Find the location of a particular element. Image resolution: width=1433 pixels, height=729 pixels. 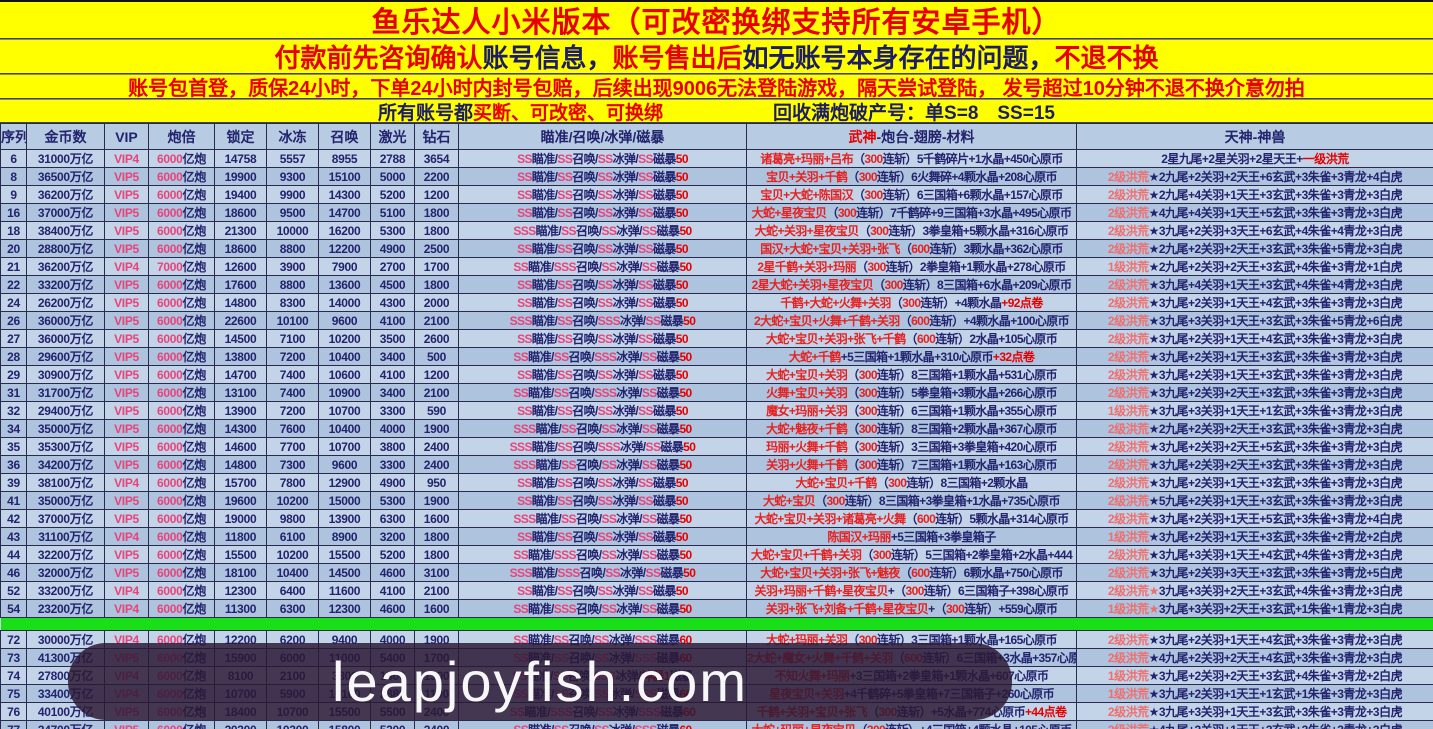

buyout-note: 所有账号都买断、可改密、可换绑 is located at coordinates (520, 111).